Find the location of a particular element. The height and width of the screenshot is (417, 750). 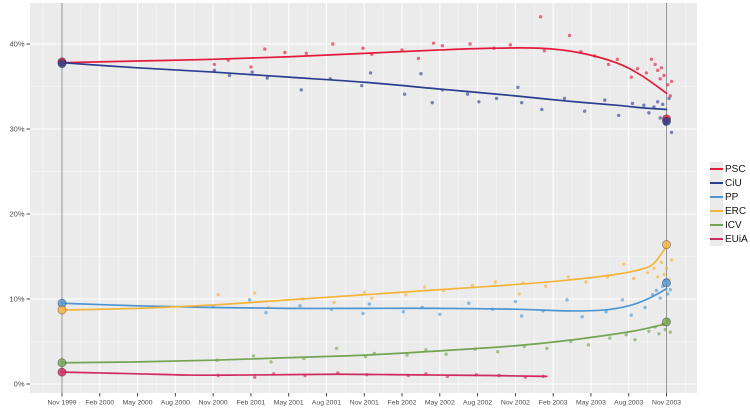

x-axis-tick-label: May 2002 is located at coordinates (440, 403).